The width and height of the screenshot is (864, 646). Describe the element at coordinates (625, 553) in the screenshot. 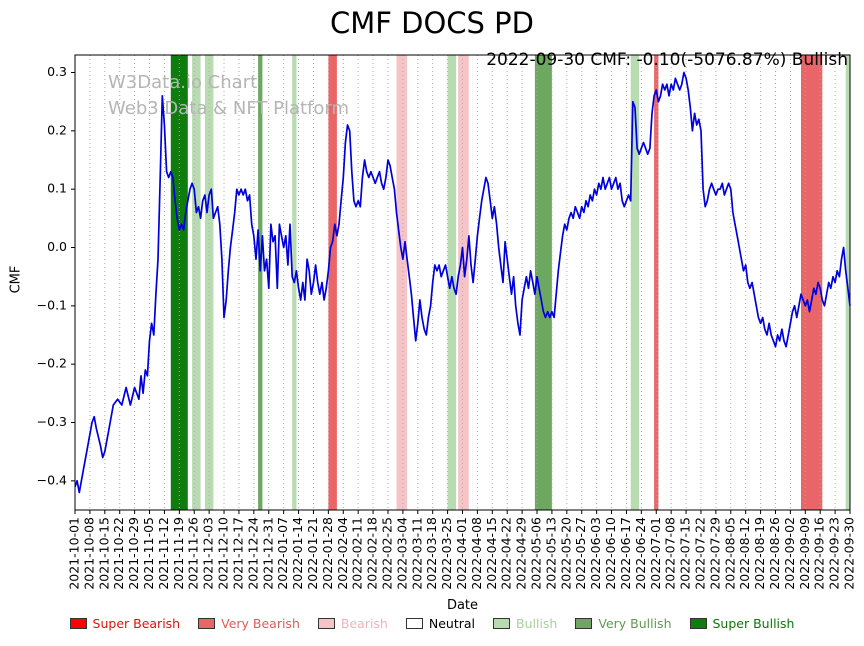

I see `x-tick-label: 2022-06-17` at that location.